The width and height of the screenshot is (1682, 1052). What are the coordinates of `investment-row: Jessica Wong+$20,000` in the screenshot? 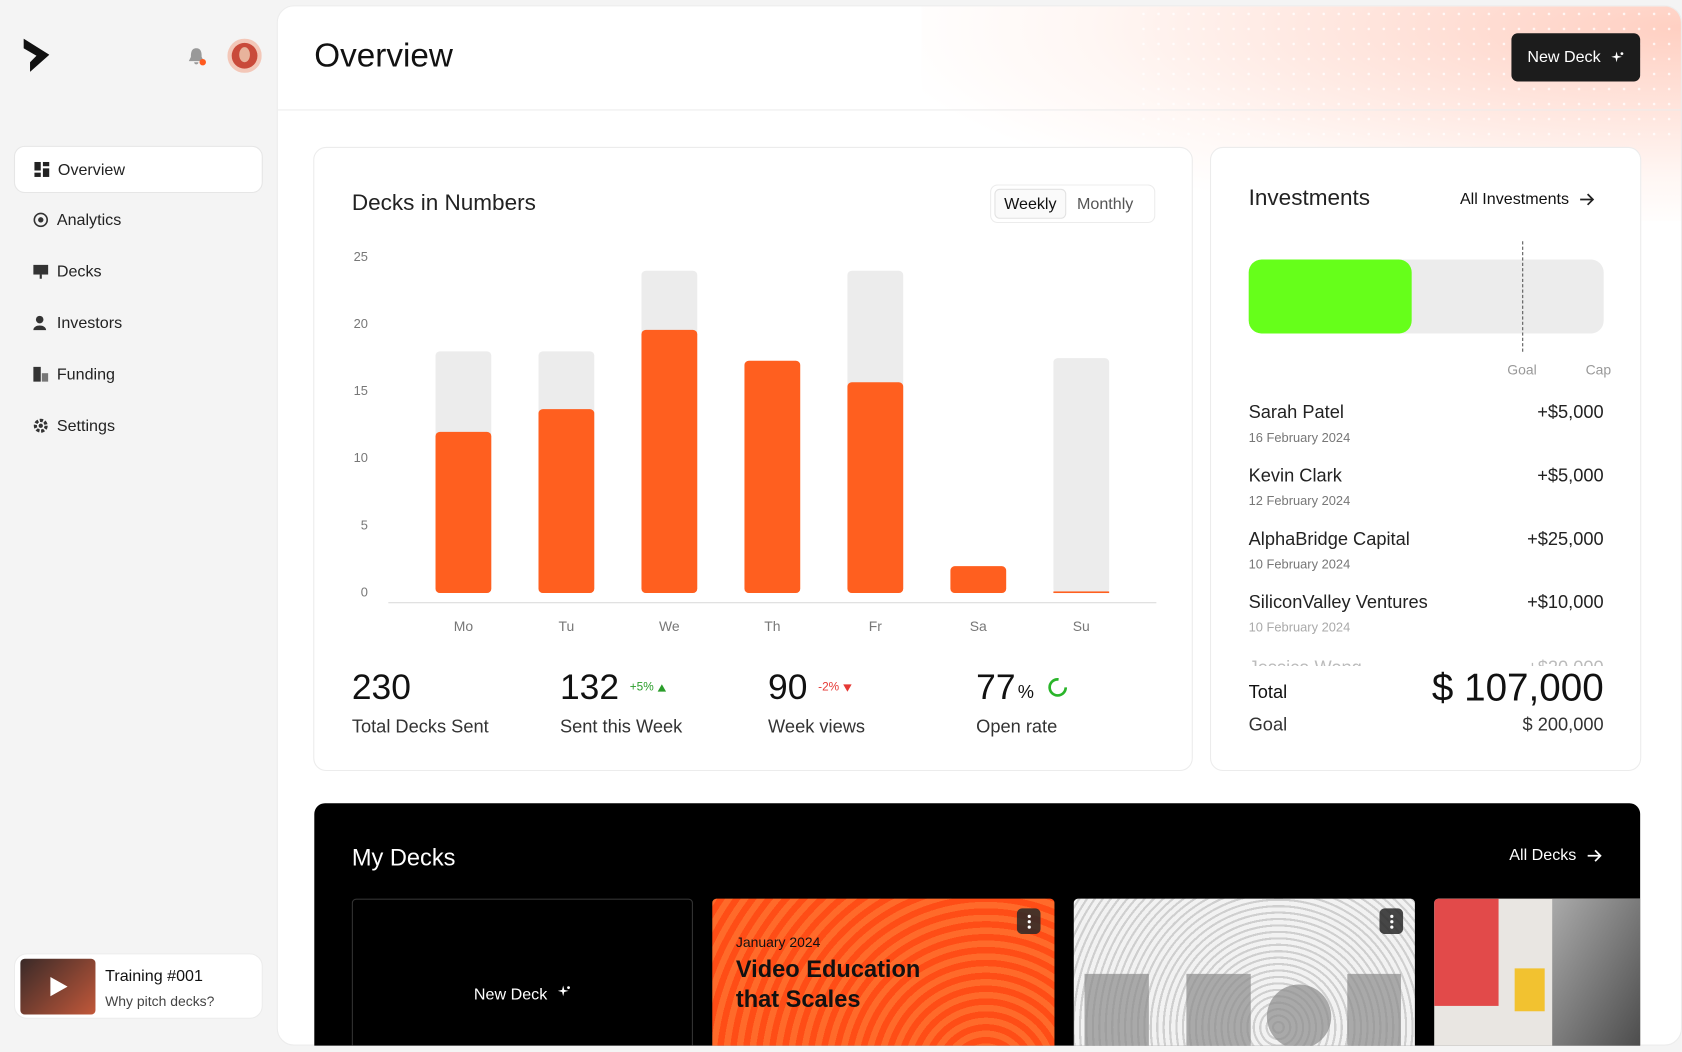 It's located at (1426, 661).